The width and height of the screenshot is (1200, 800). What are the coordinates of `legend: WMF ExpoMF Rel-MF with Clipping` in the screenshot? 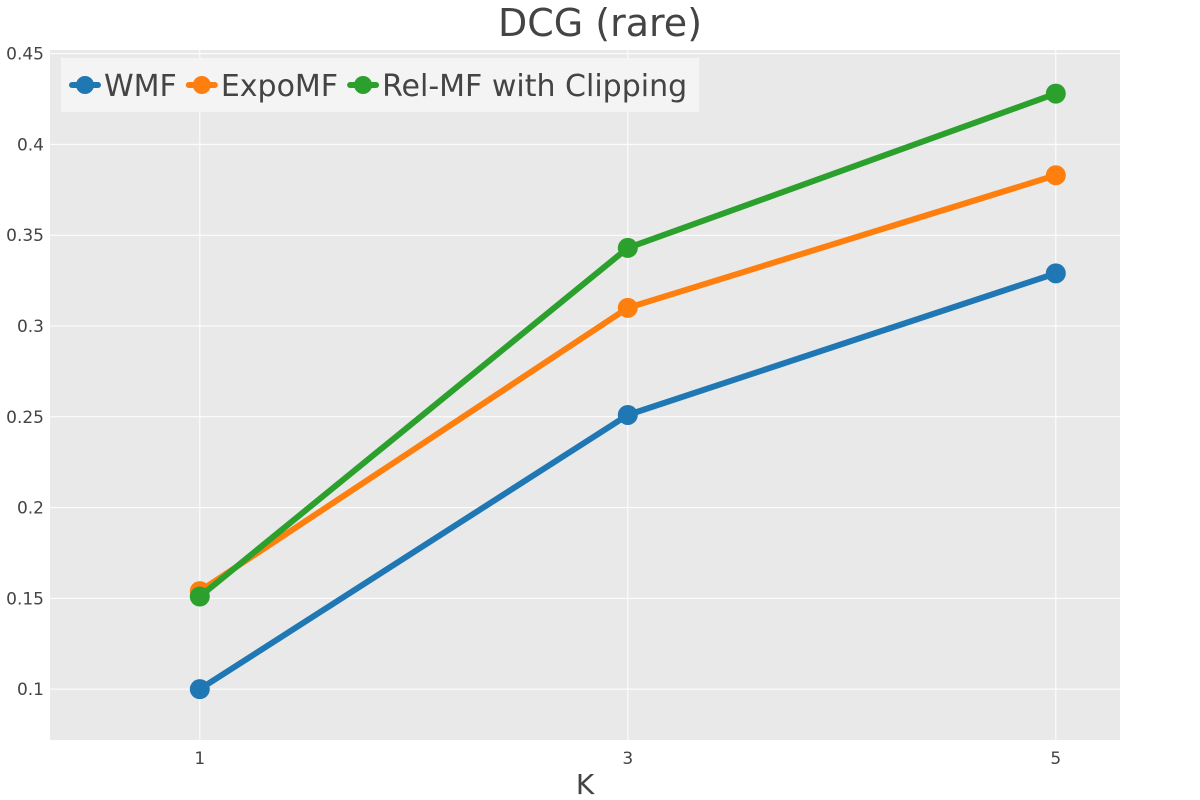 It's located at (380, 85).